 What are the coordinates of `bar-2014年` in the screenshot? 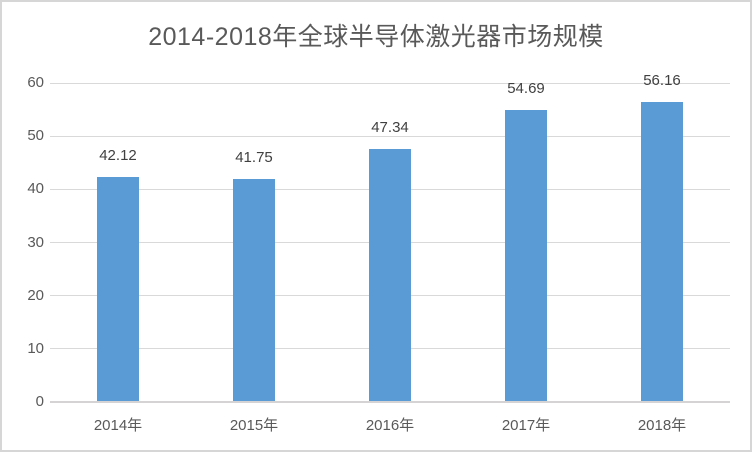 It's located at (118, 289).